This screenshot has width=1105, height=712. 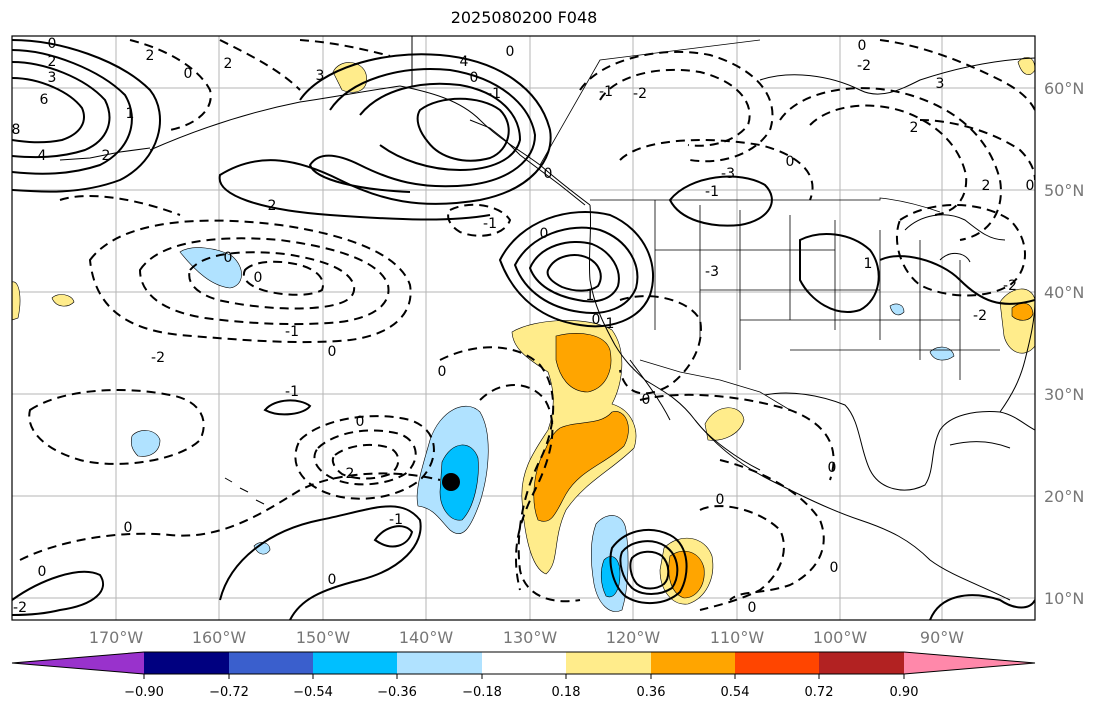 I want to click on coastline-us-west, so click(x=617, y=292).